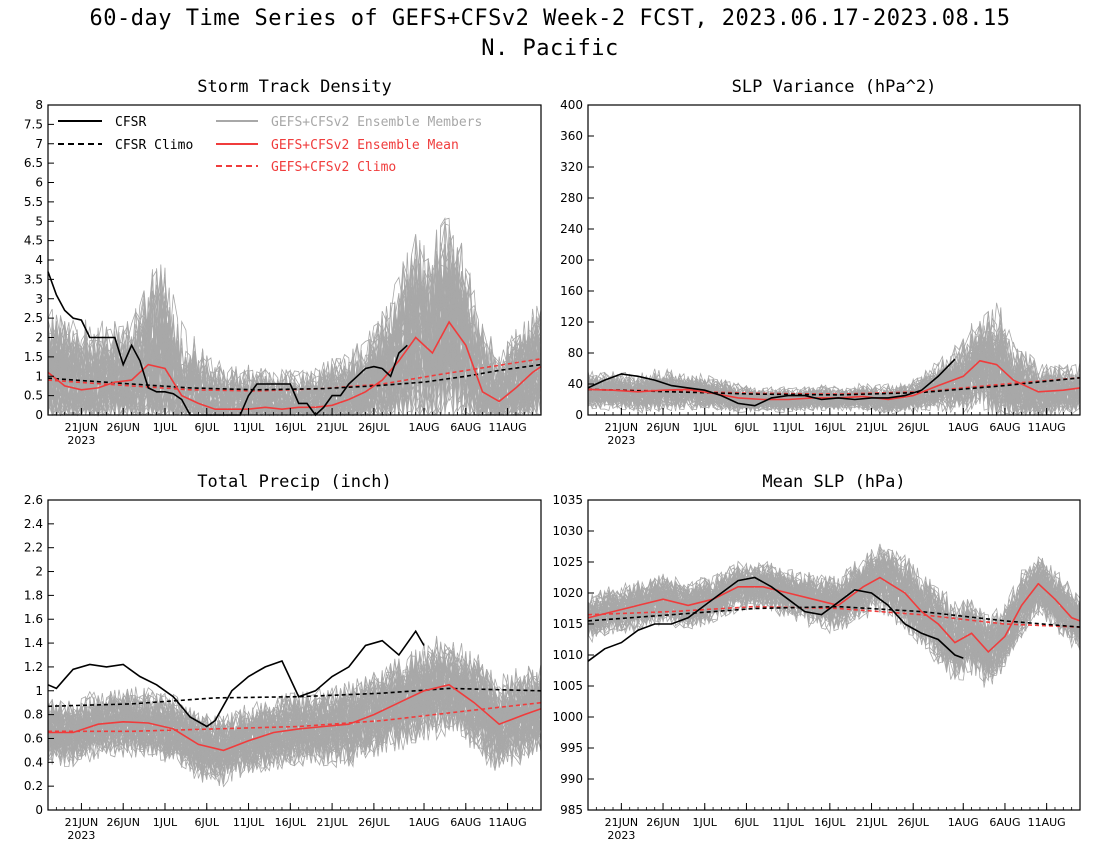 Image resolution: width=1100 pixels, height=850 pixels. Describe the element at coordinates (294, 87) in the screenshot. I see `panel-title: Storm Track Density` at that location.